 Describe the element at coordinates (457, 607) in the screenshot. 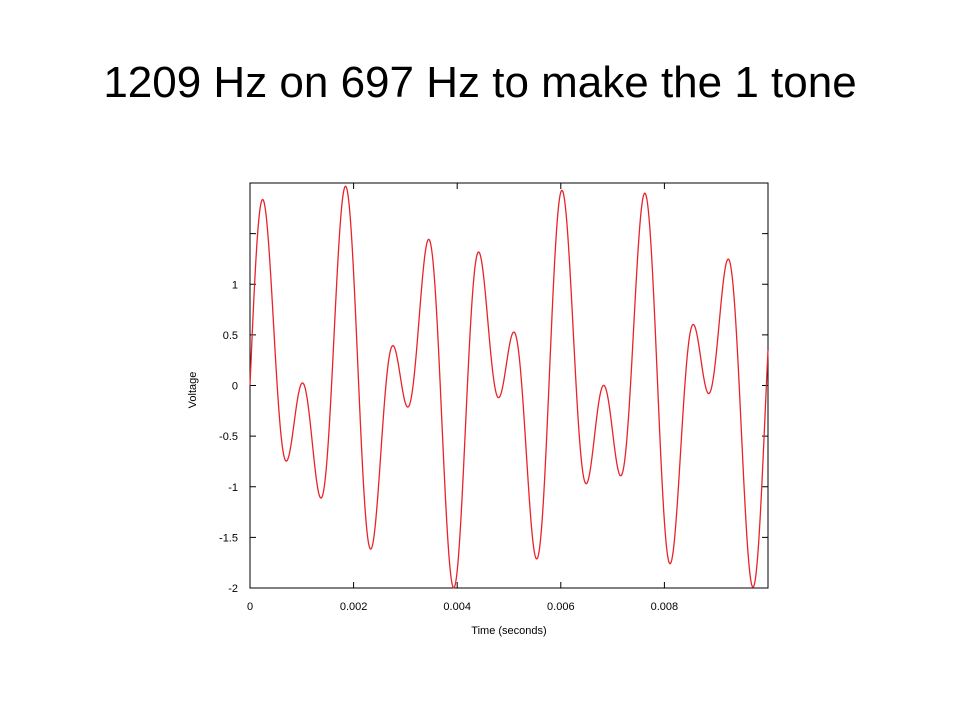

I see `x-tick-label: 0.004` at that location.